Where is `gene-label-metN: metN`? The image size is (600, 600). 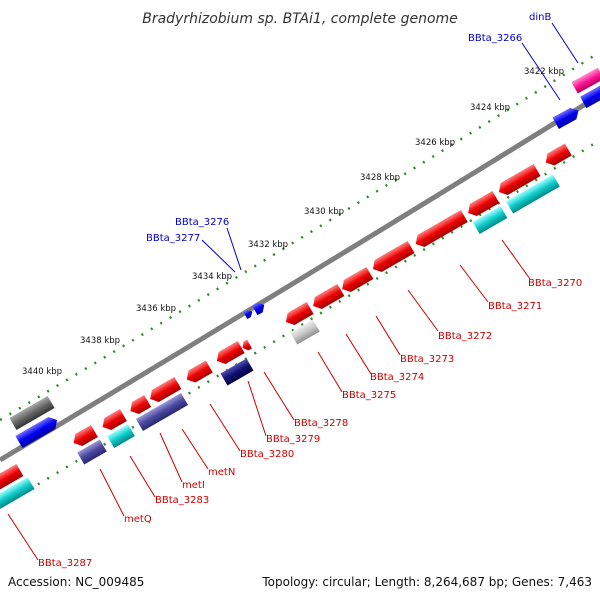 gene-label-metN: metN is located at coordinates (221, 472).